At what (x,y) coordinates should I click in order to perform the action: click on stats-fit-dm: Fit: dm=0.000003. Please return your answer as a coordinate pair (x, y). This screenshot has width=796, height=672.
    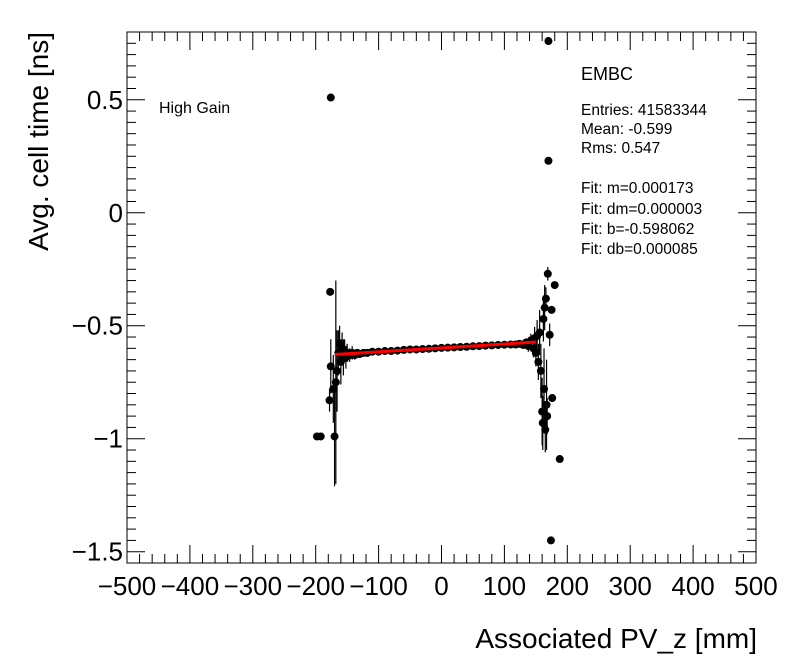
    Looking at the image, I should click on (641, 209).